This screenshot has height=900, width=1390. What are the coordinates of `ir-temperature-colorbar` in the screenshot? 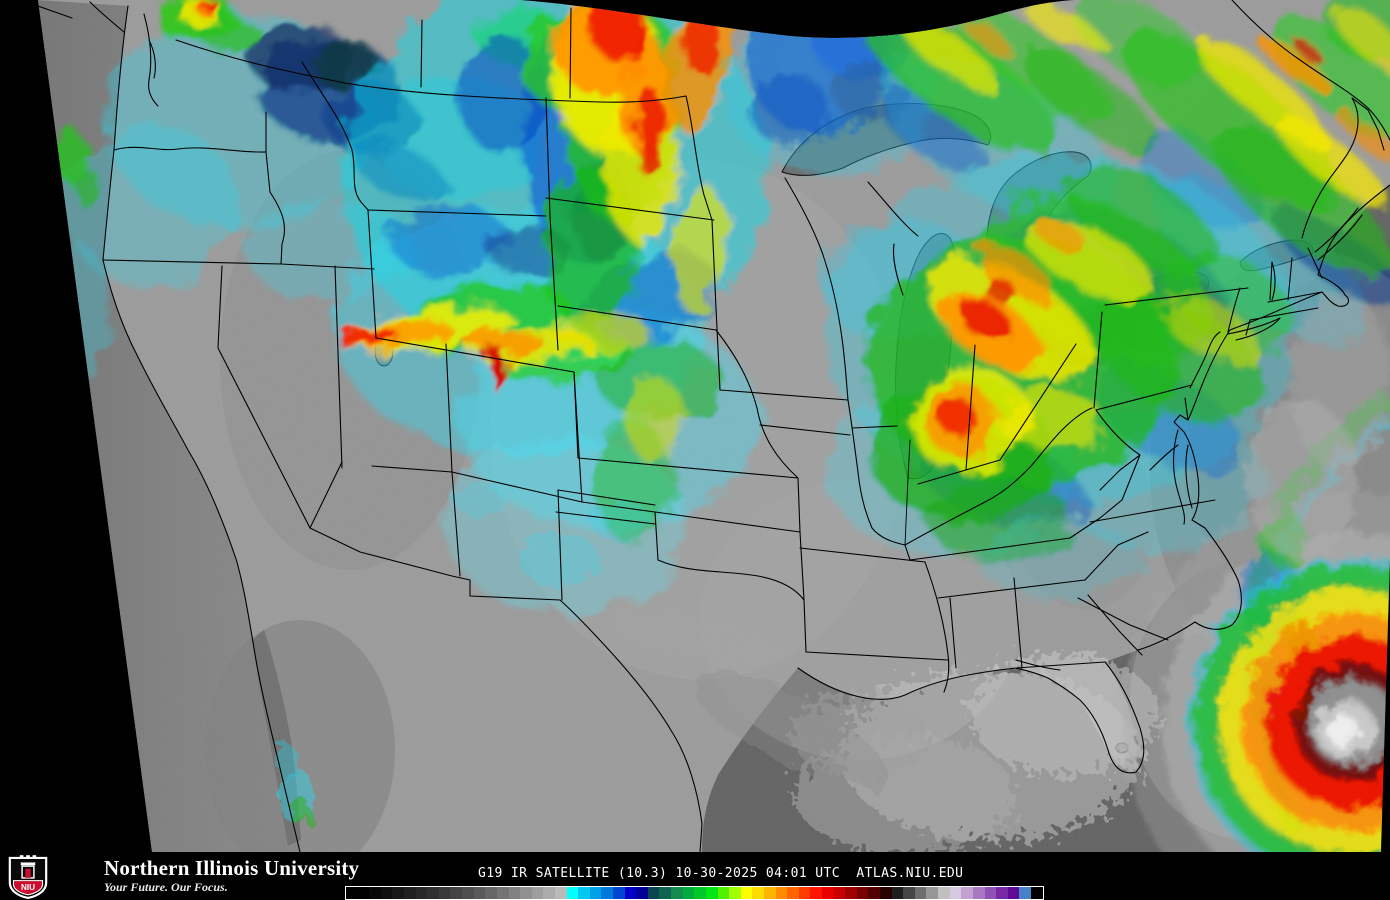 It's located at (694, 893).